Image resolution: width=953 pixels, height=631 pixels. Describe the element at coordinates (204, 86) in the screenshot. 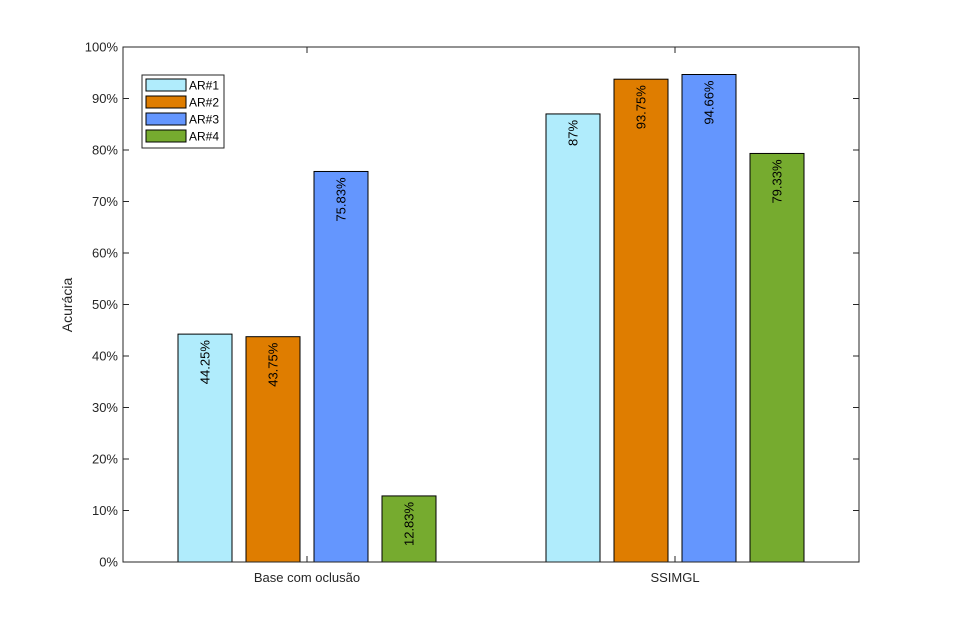

I see `legend-label: AR#1` at that location.